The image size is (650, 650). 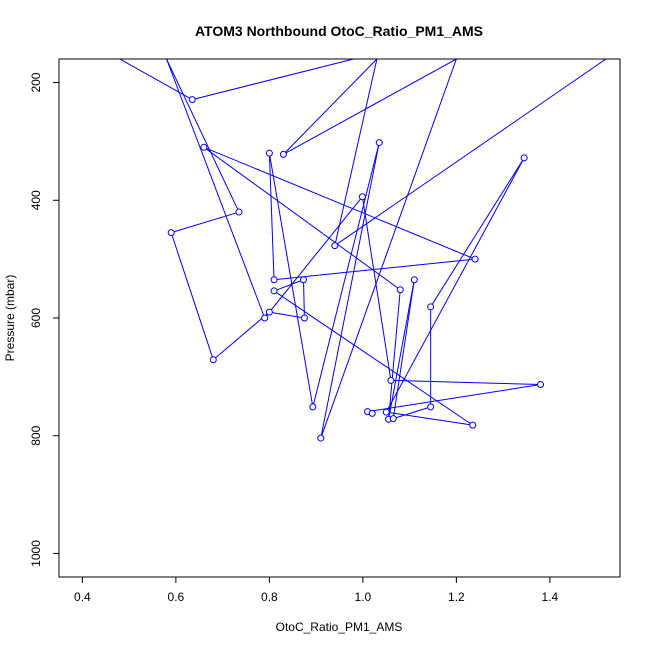 I want to click on x-tick-label: 0.6, so click(x=176, y=597).